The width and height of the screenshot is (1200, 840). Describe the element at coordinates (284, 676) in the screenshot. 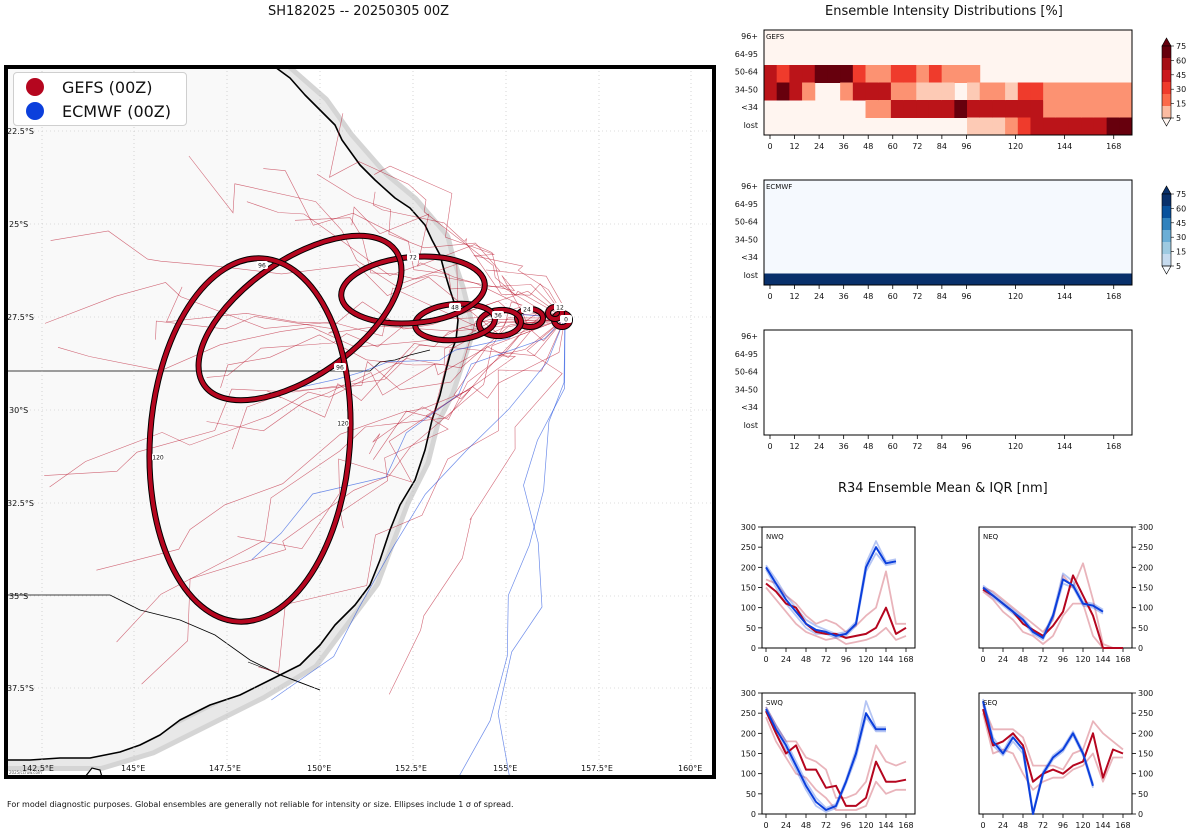

I see `state-border-east` at that location.